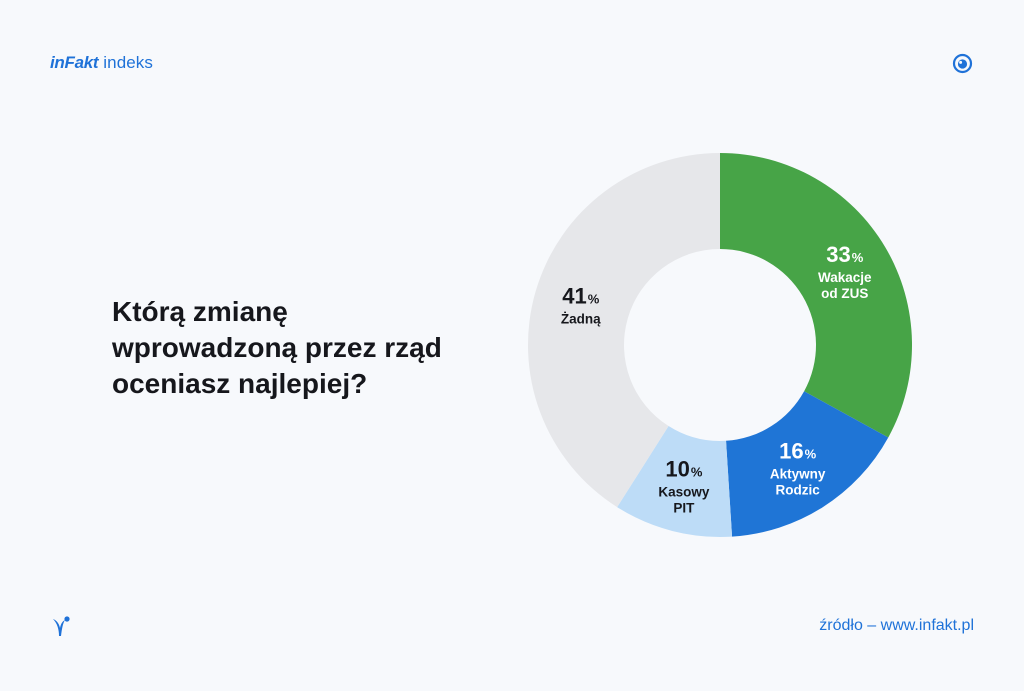 The image size is (1024, 691). I want to click on eye-icon, so click(962, 63).